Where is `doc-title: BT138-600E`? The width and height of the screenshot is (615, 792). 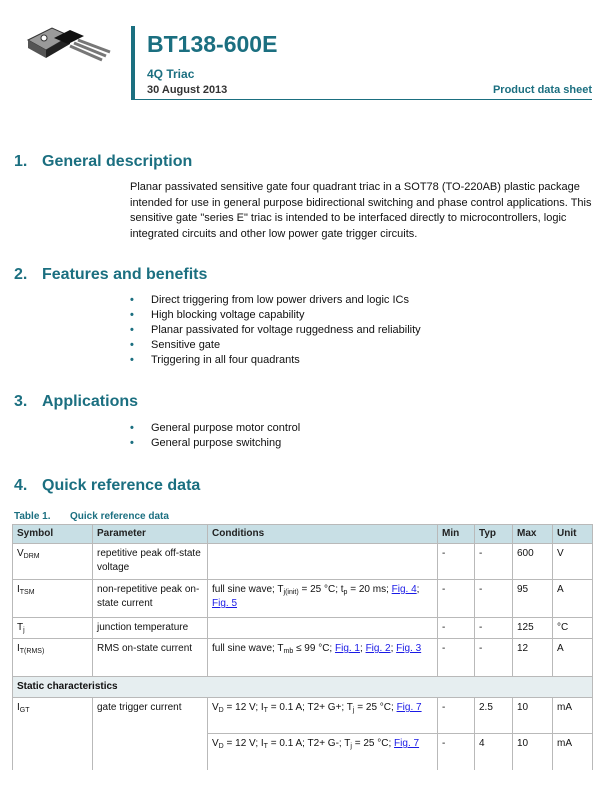 doc-title: BT138-600E is located at coordinates (212, 44).